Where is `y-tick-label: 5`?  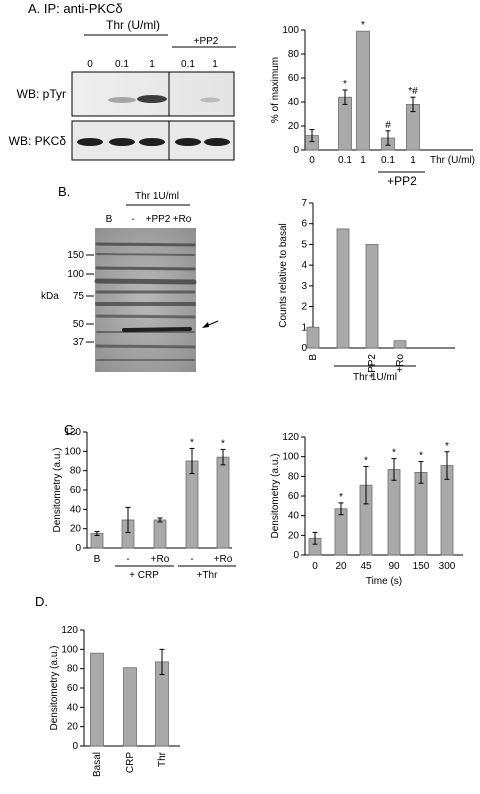
y-tick-label: 5 is located at coordinates (304, 244).